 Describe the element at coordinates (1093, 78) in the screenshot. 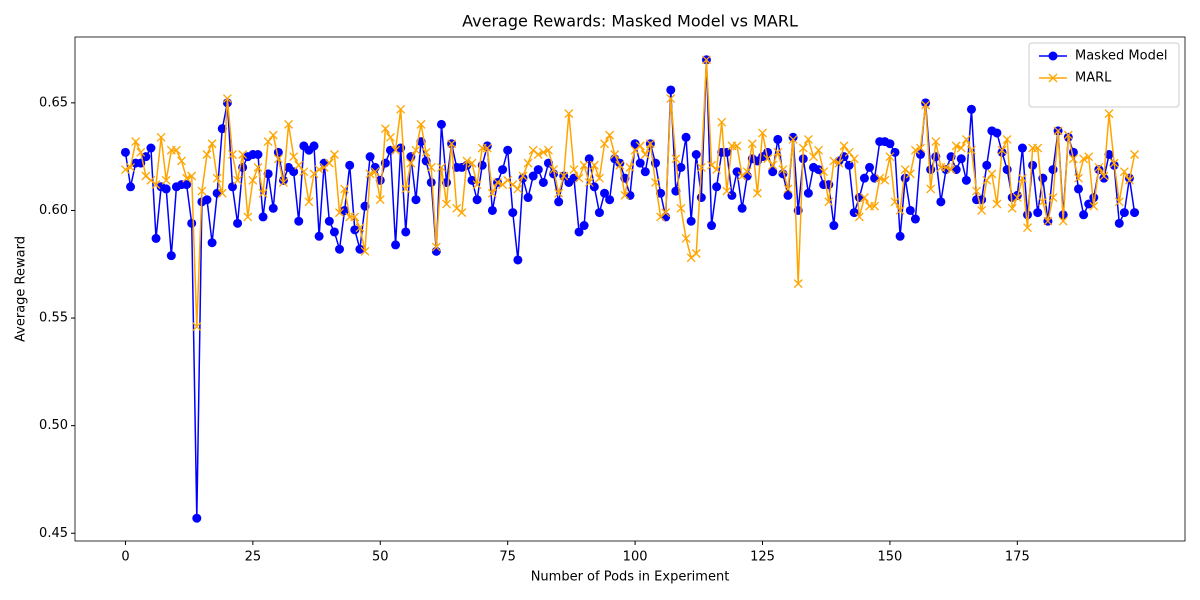

I see `legend-label: MARL` at that location.